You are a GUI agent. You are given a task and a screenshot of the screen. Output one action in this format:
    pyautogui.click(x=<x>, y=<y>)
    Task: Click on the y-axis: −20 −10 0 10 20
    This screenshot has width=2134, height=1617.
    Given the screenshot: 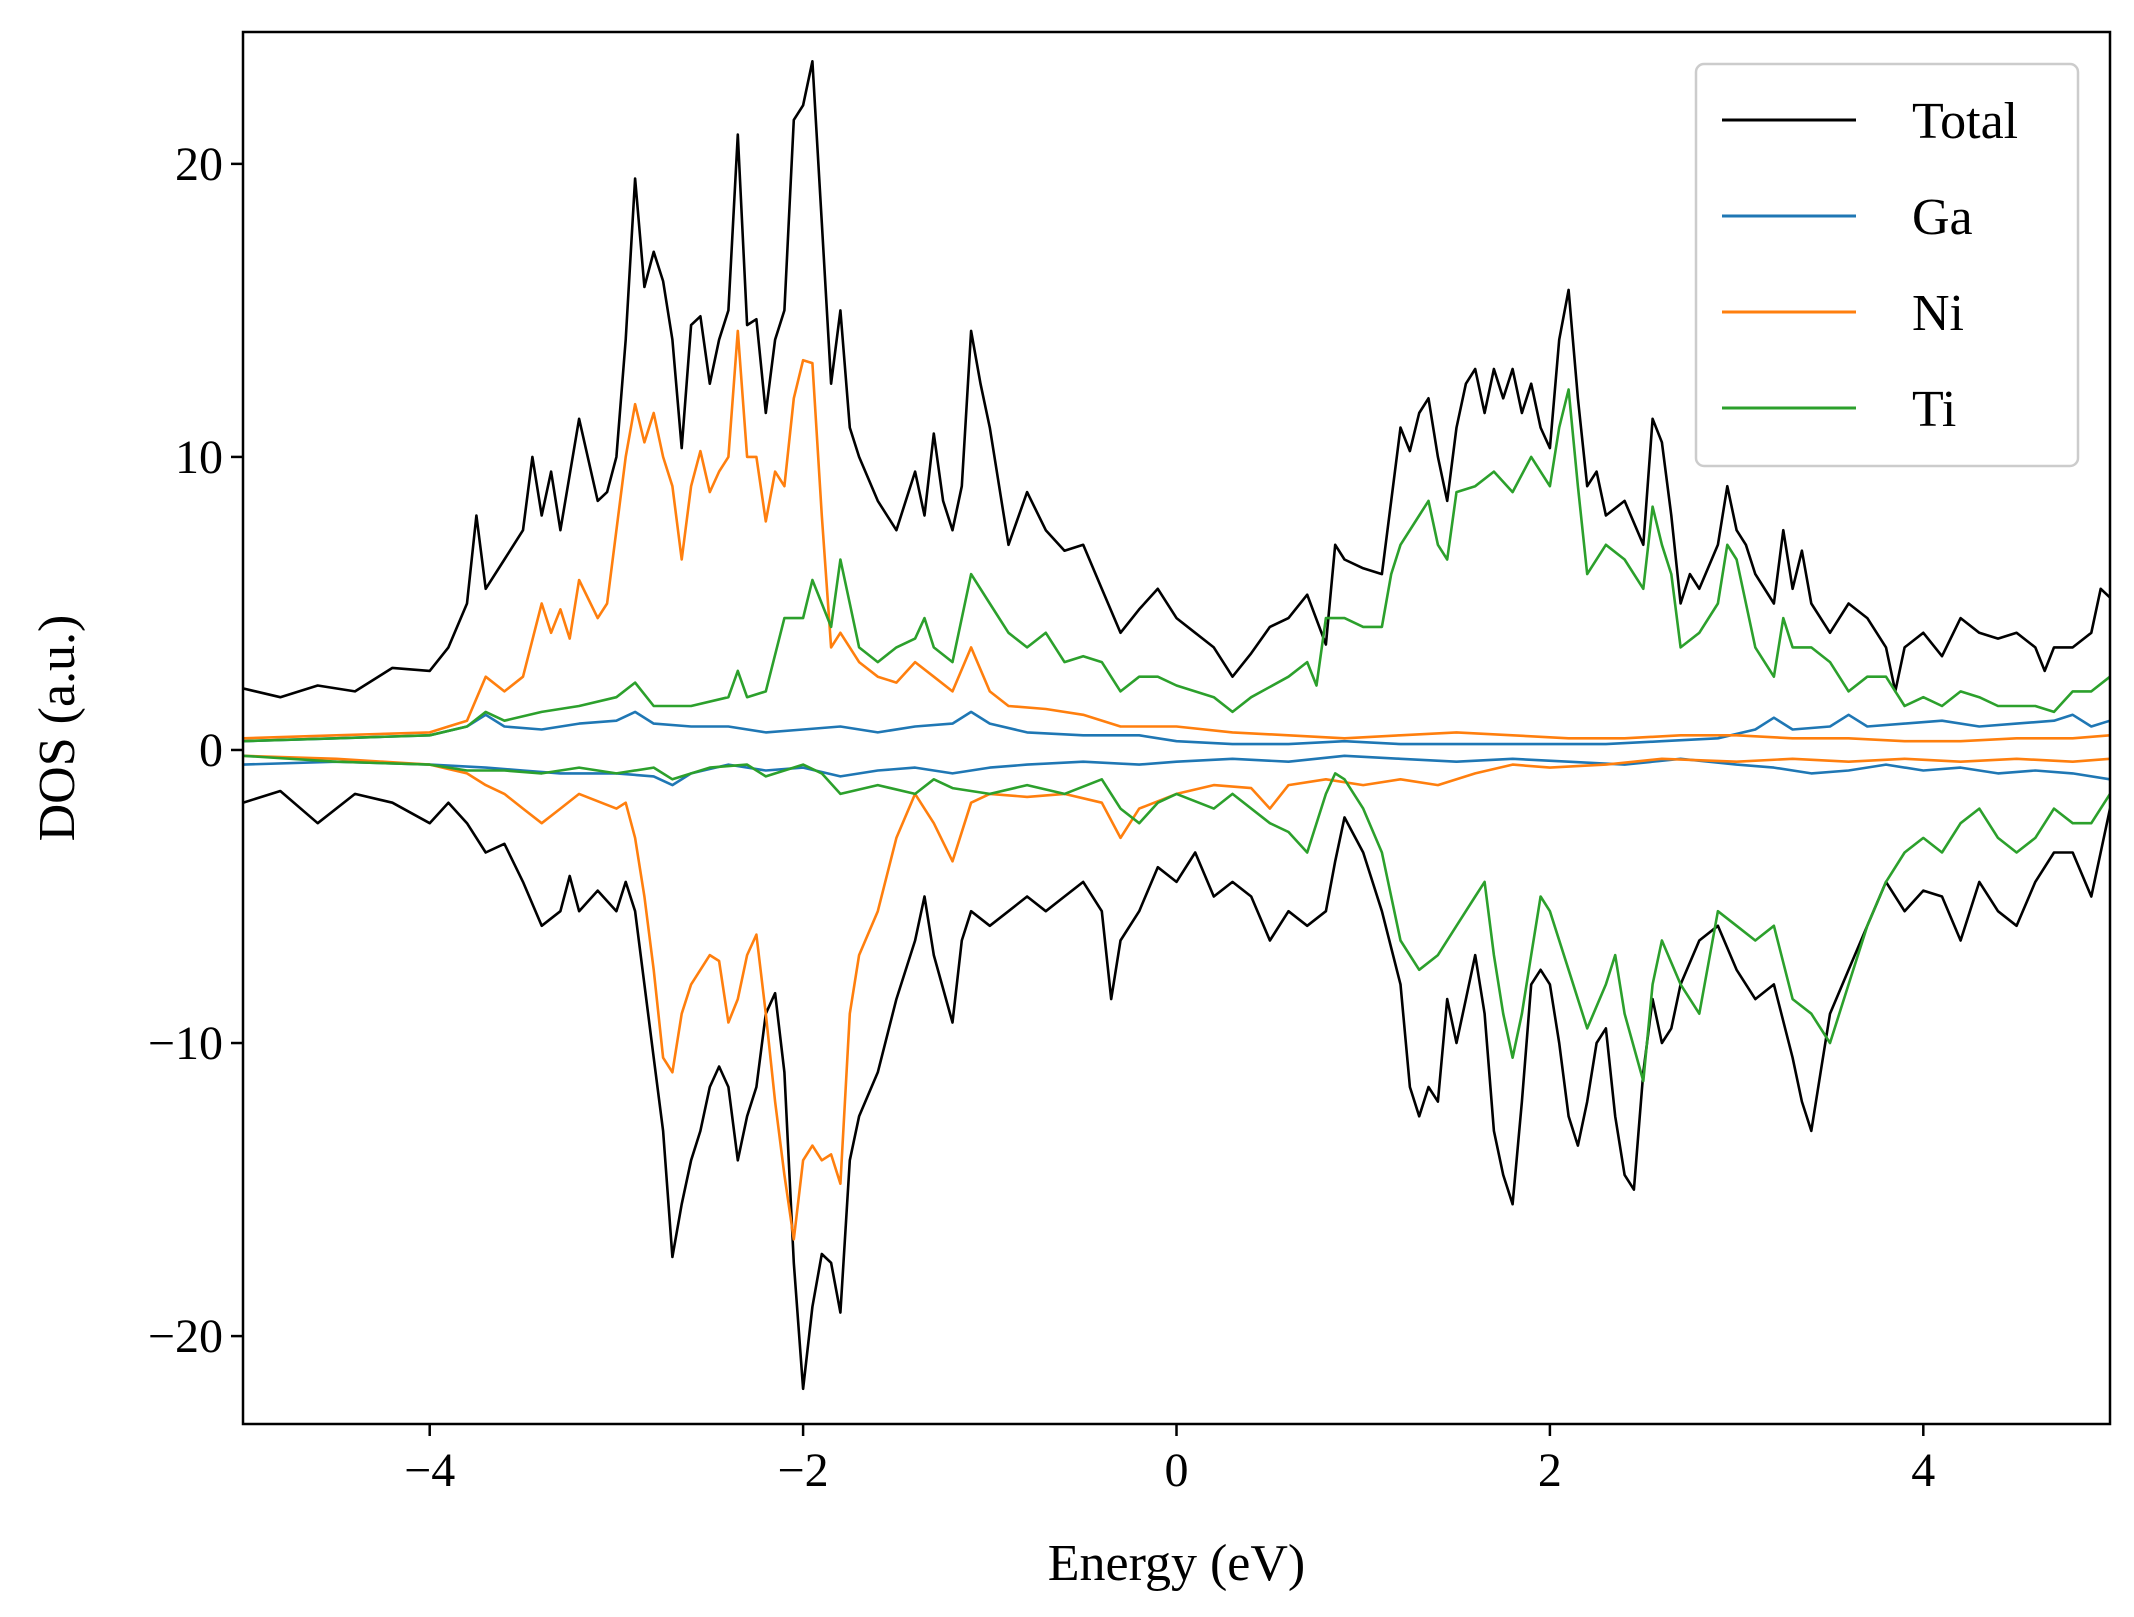 What is the action you would take?
    pyautogui.click(x=195, y=750)
    